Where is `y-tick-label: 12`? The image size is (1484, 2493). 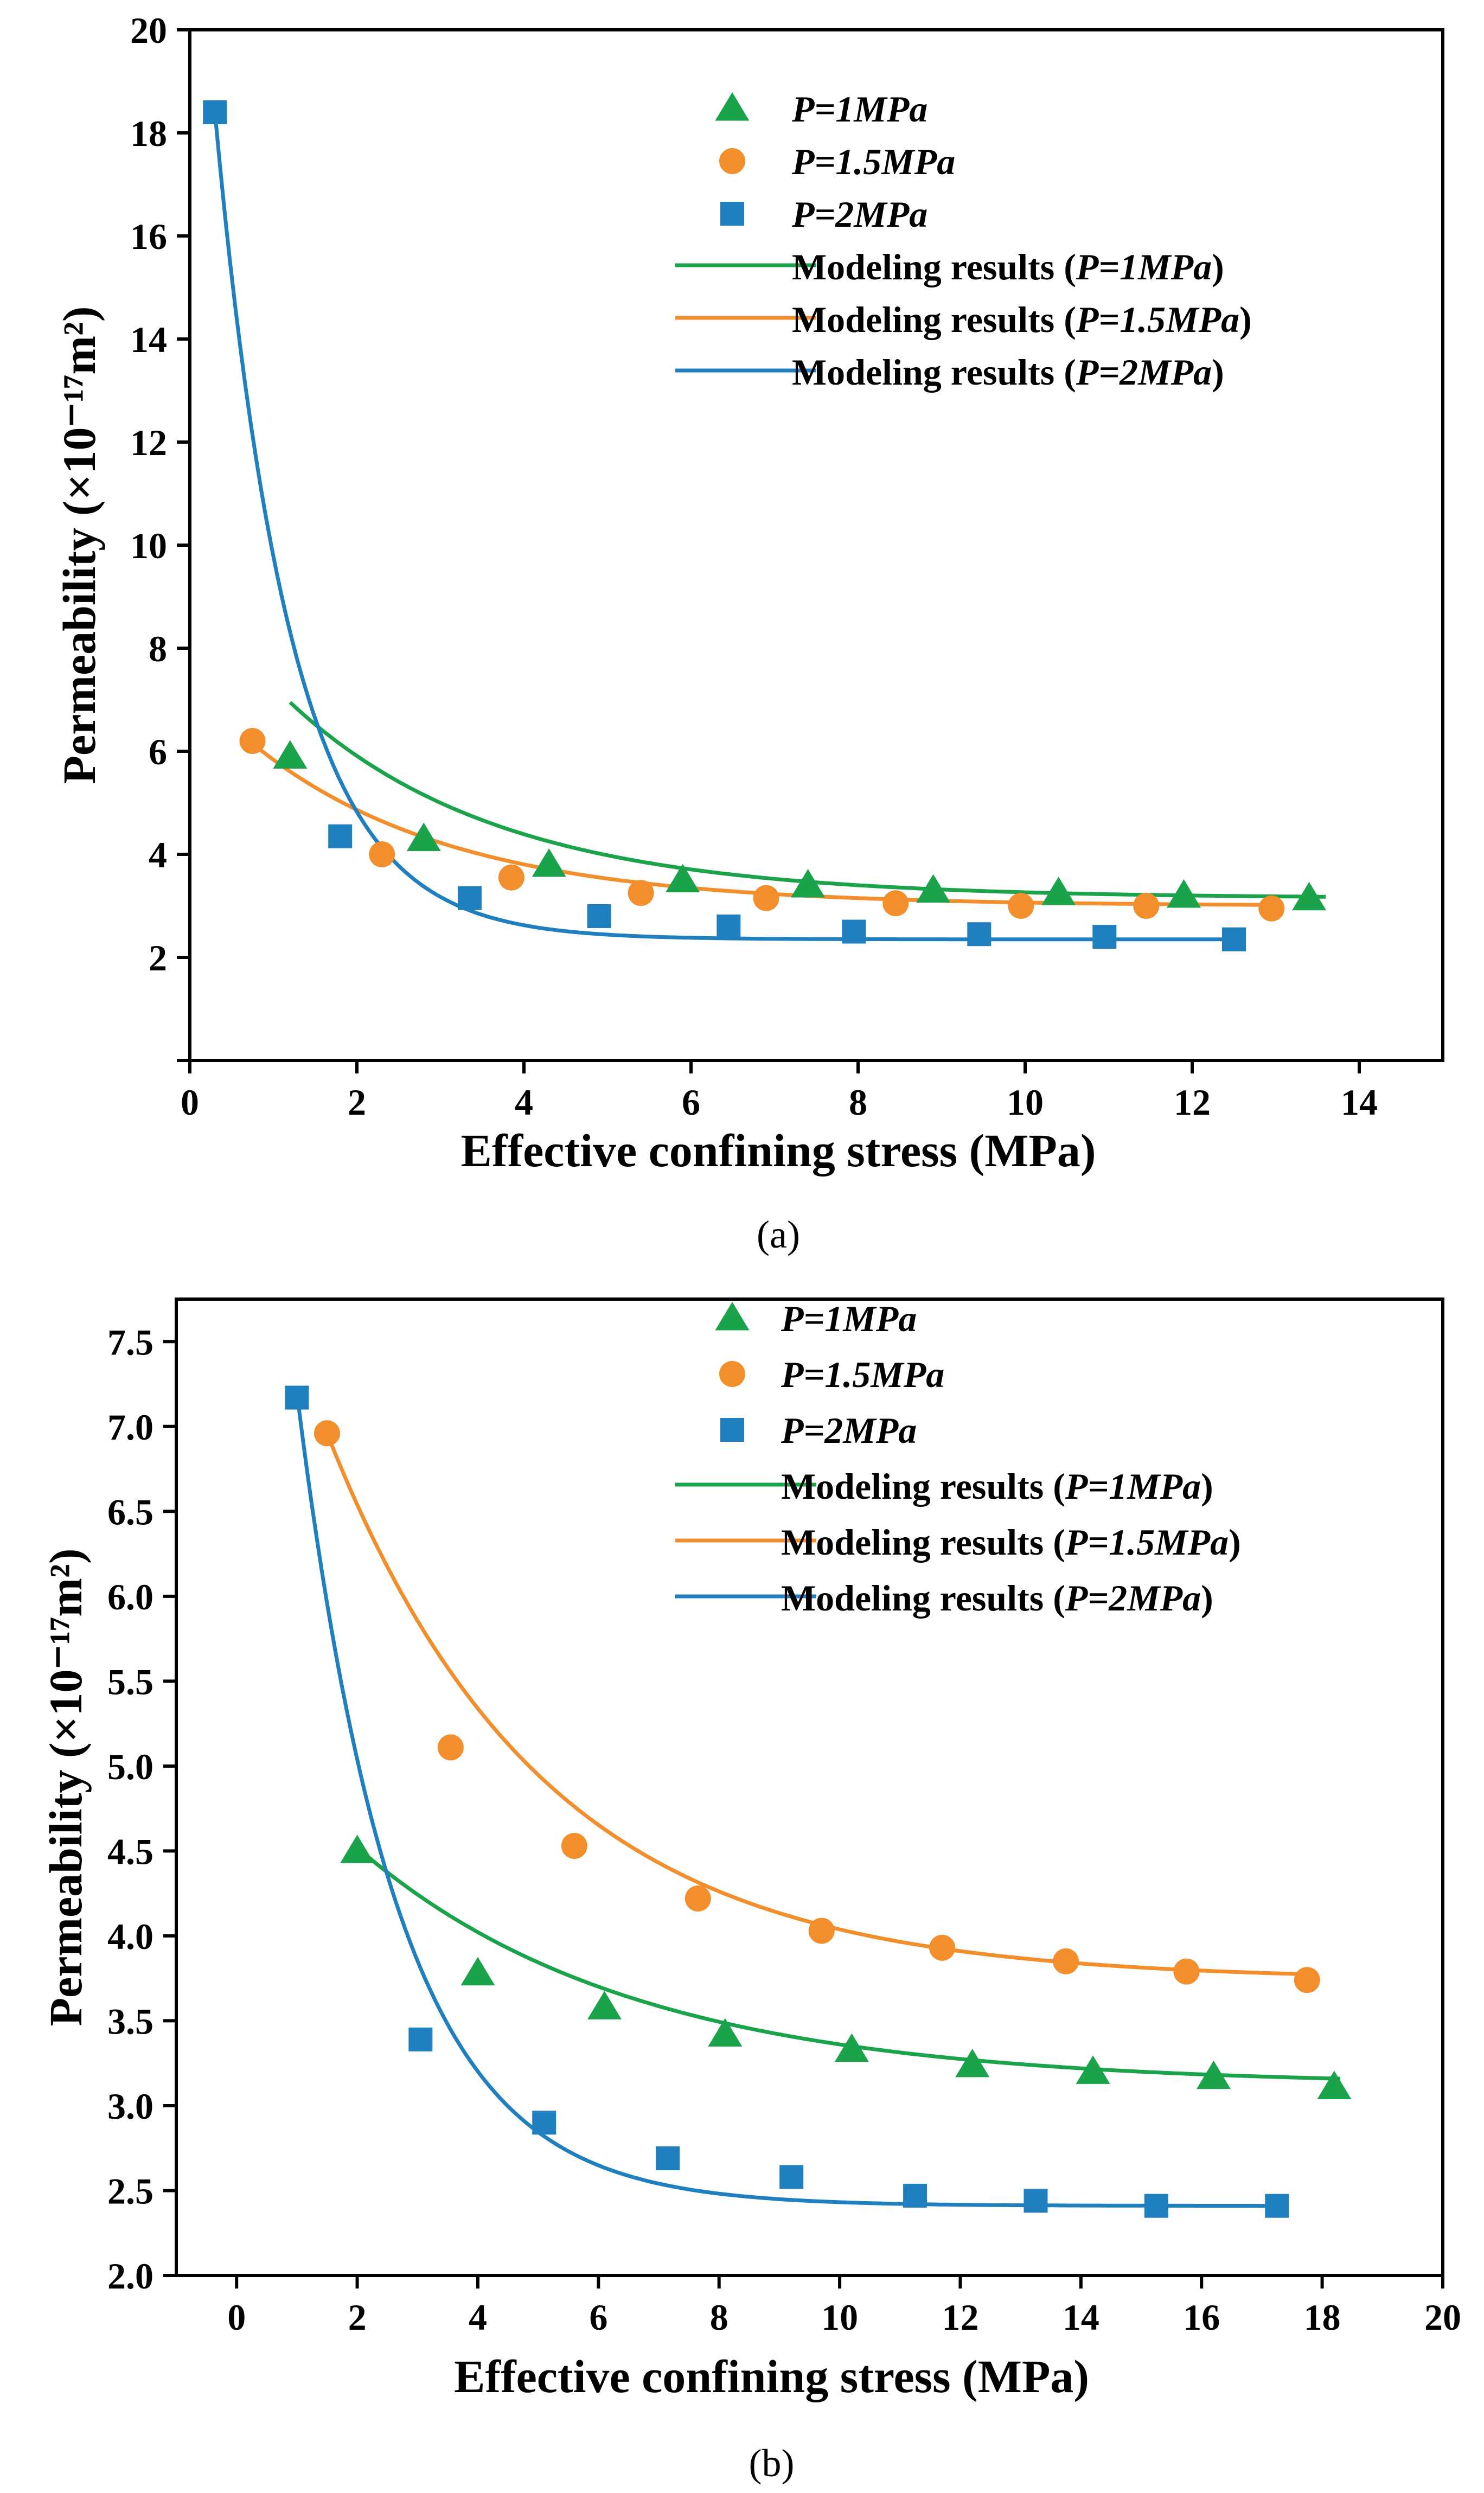 y-tick-label: 12 is located at coordinates (148, 442).